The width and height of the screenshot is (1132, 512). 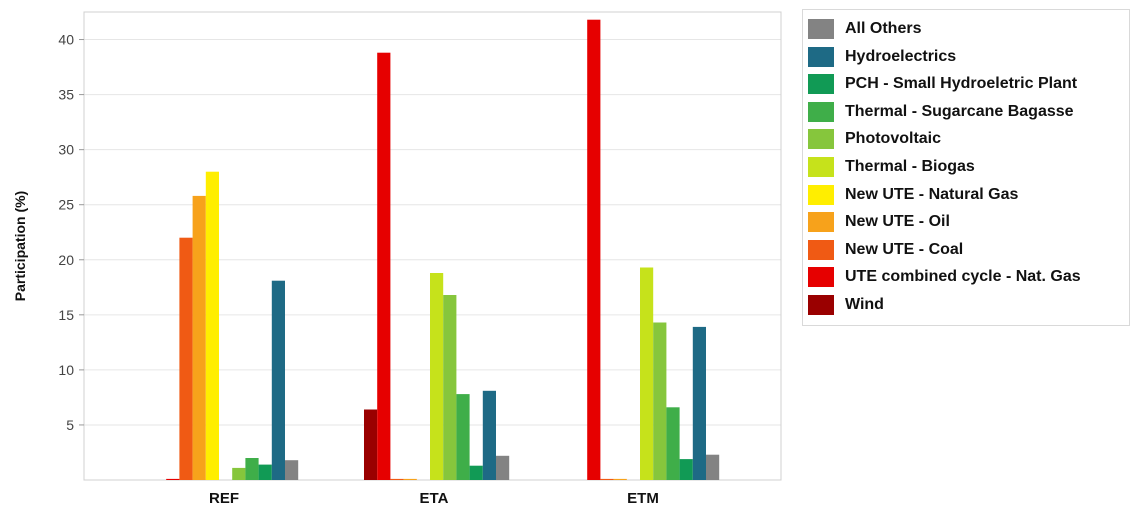 I want to click on x-category-label: ETA, so click(x=434, y=498).